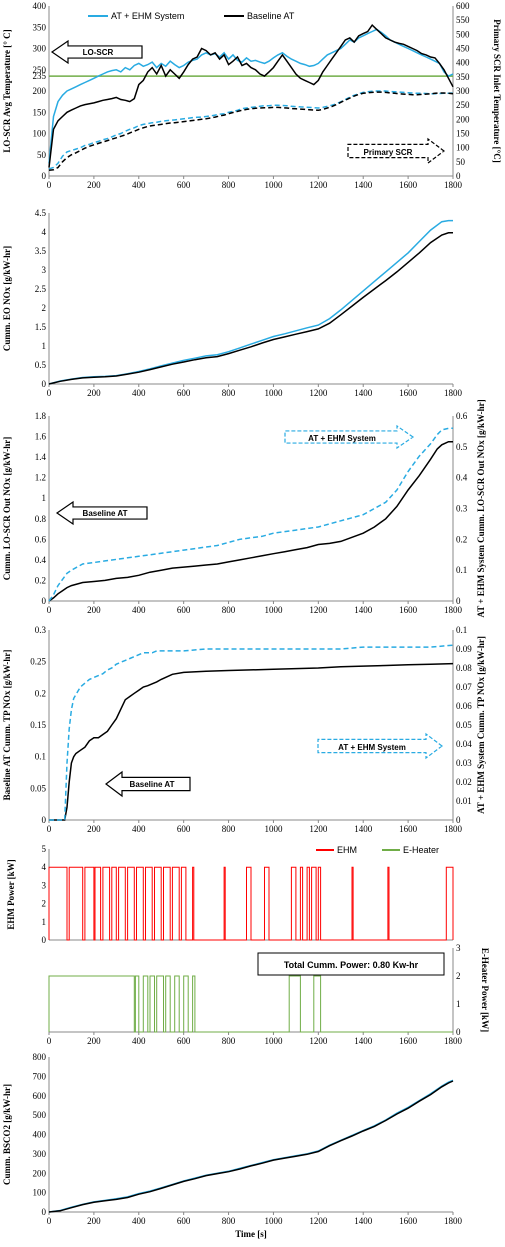 The height and width of the screenshot is (1247, 505). Describe the element at coordinates (139, 1041) in the screenshot. I see `pw-x-tick-label: 400` at that location.